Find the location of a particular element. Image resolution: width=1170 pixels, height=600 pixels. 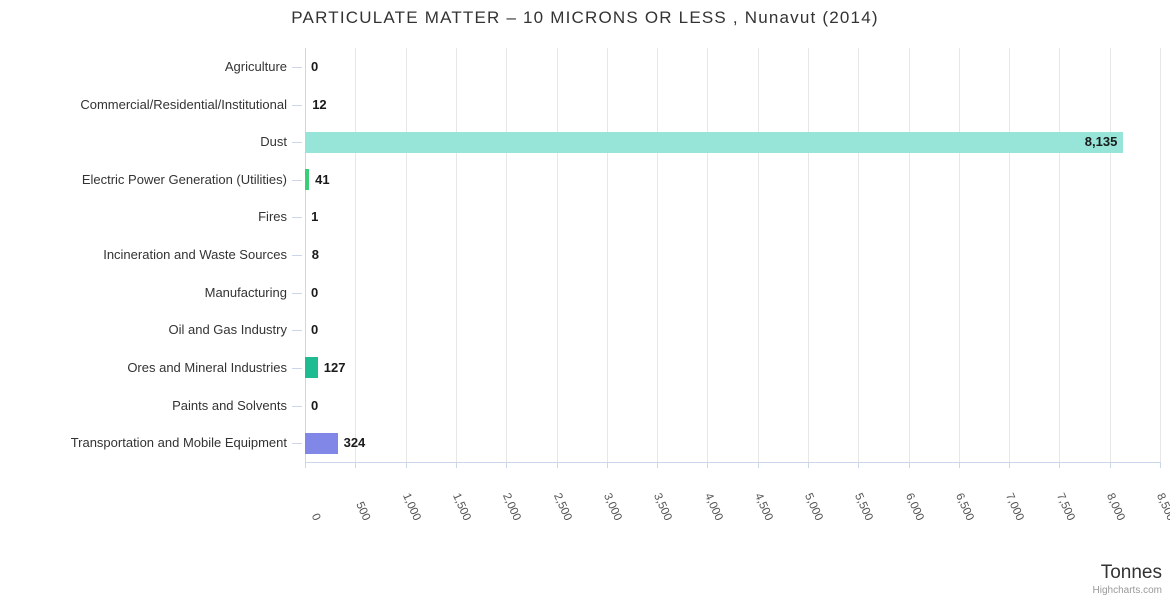

category-label: Electric Power Generation (Utilities) is located at coordinates (184, 179).